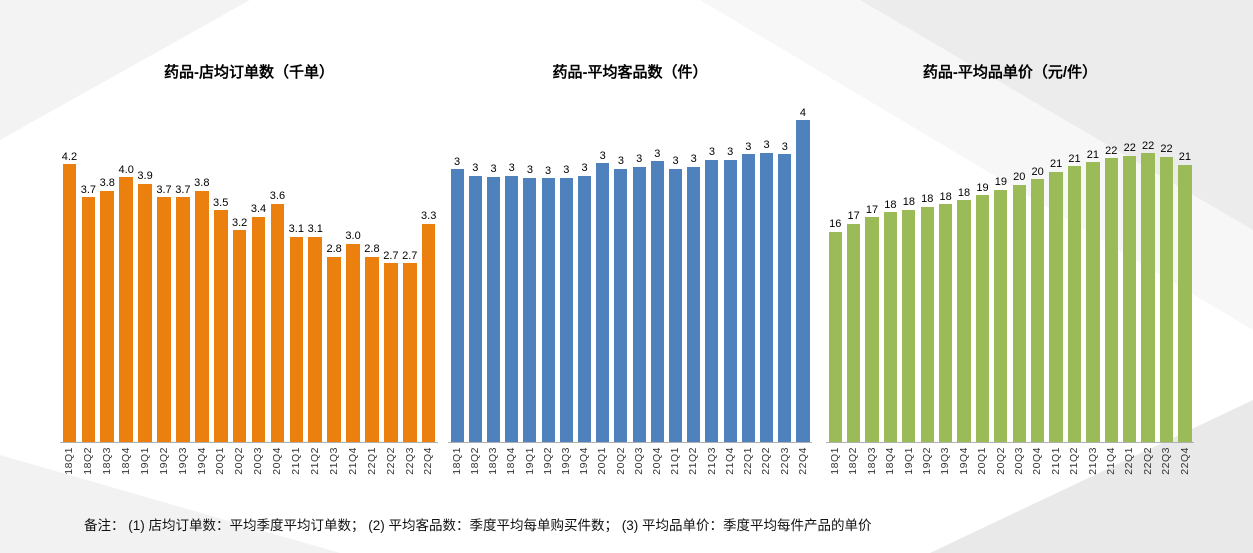 The height and width of the screenshot is (553, 1253). What do you see at coordinates (334, 249) in the screenshot?
I see `bar-value-label: 2.8` at bounding box center [334, 249].